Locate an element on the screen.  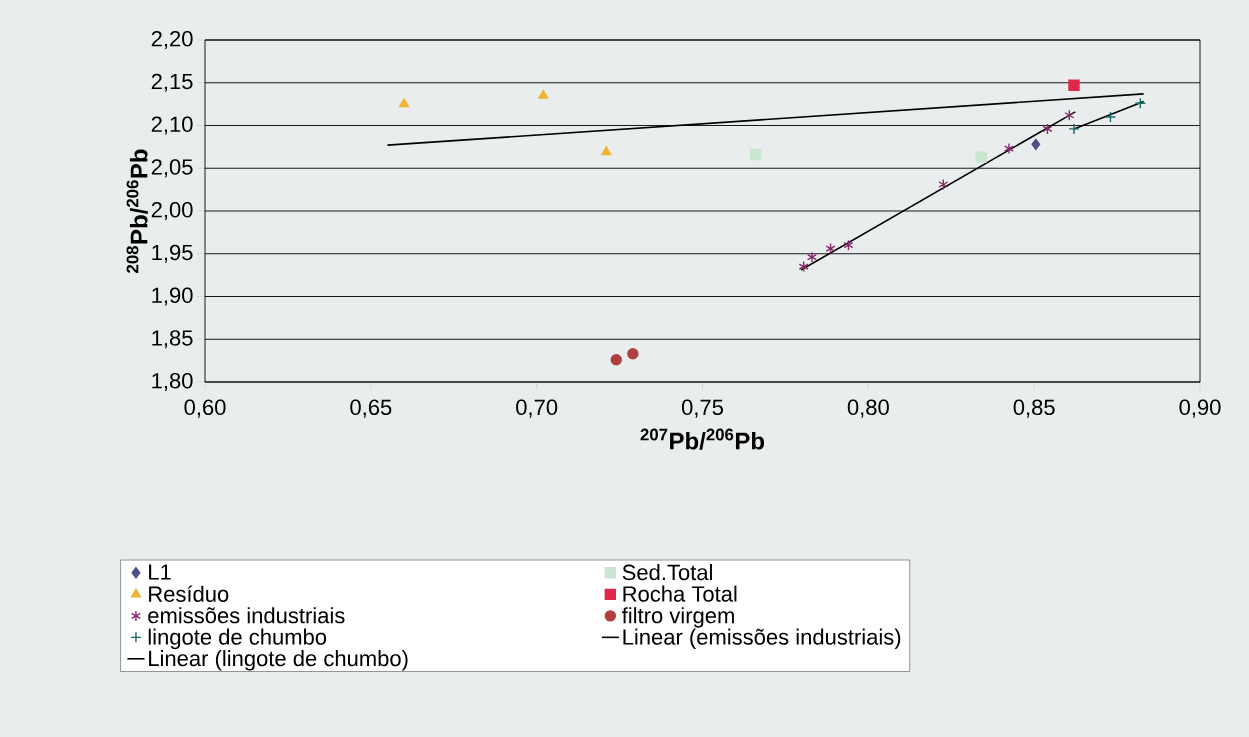
y-tick-label: 2,05 is located at coordinates (172, 168).